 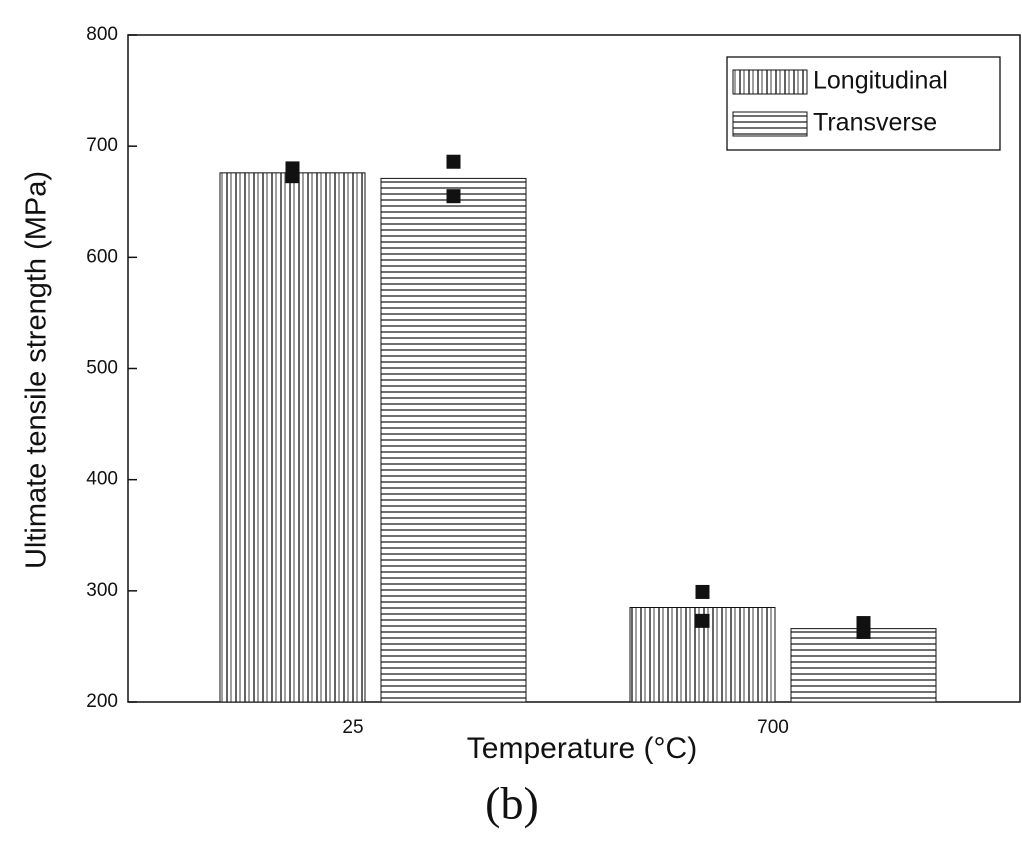 What do you see at coordinates (773, 727) in the screenshot?
I see `x-tick-label: 700` at bounding box center [773, 727].